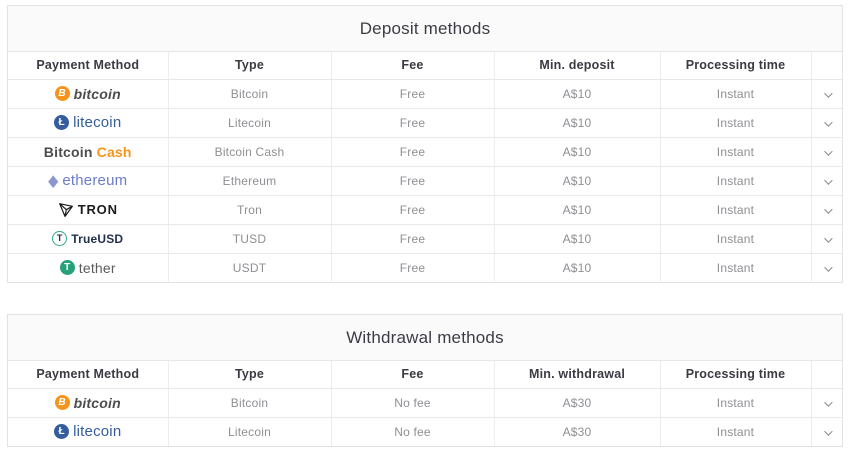 The height and width of the screenshot is (457, 850). Describe the element at coordinates (68, 151) in the screenshot. I see `bitcoin-cash-logo-label-primary: Bitcoin` at that location.